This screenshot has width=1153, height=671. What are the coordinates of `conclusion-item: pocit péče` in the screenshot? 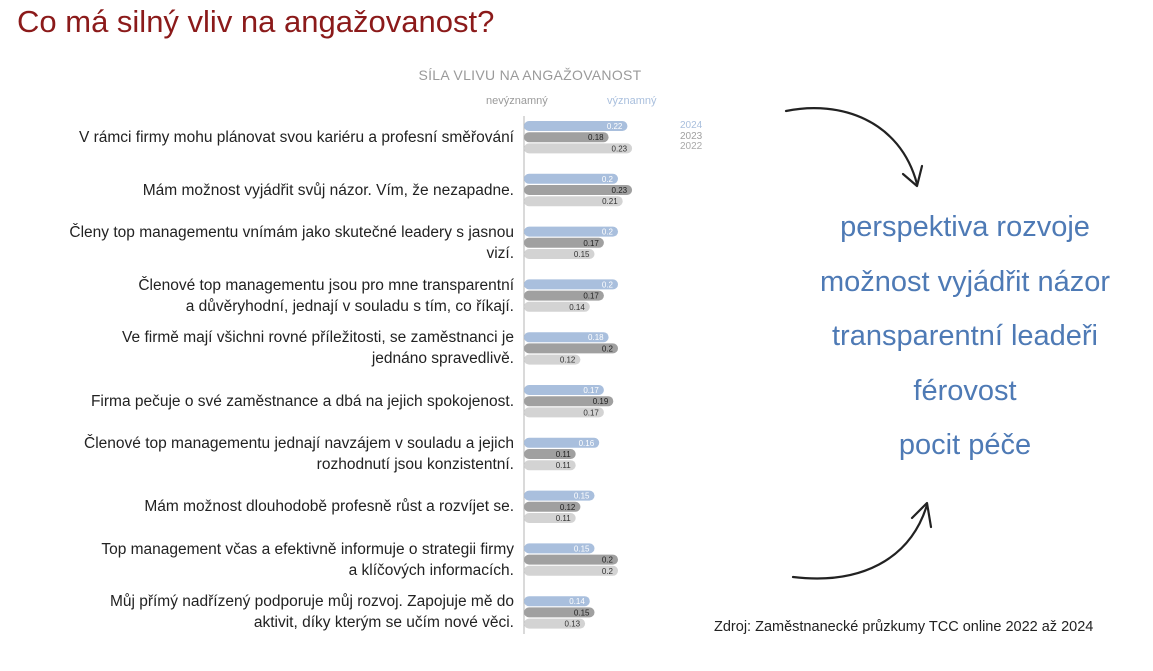 It's located at (965, 445).